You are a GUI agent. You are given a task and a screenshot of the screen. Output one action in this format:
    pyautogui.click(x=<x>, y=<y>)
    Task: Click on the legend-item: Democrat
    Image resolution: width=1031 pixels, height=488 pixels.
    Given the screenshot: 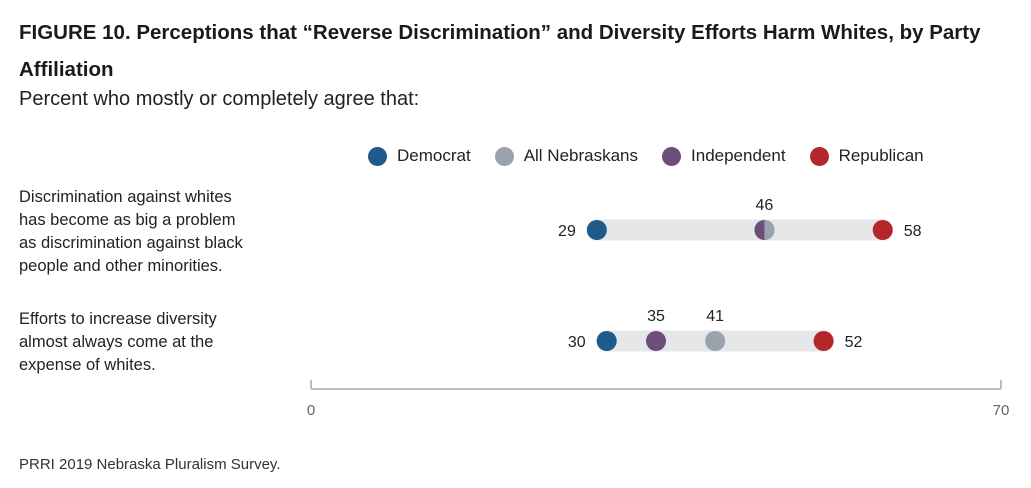 What is the action you would take?
    pyautogui.click(x=419, y=156)
    